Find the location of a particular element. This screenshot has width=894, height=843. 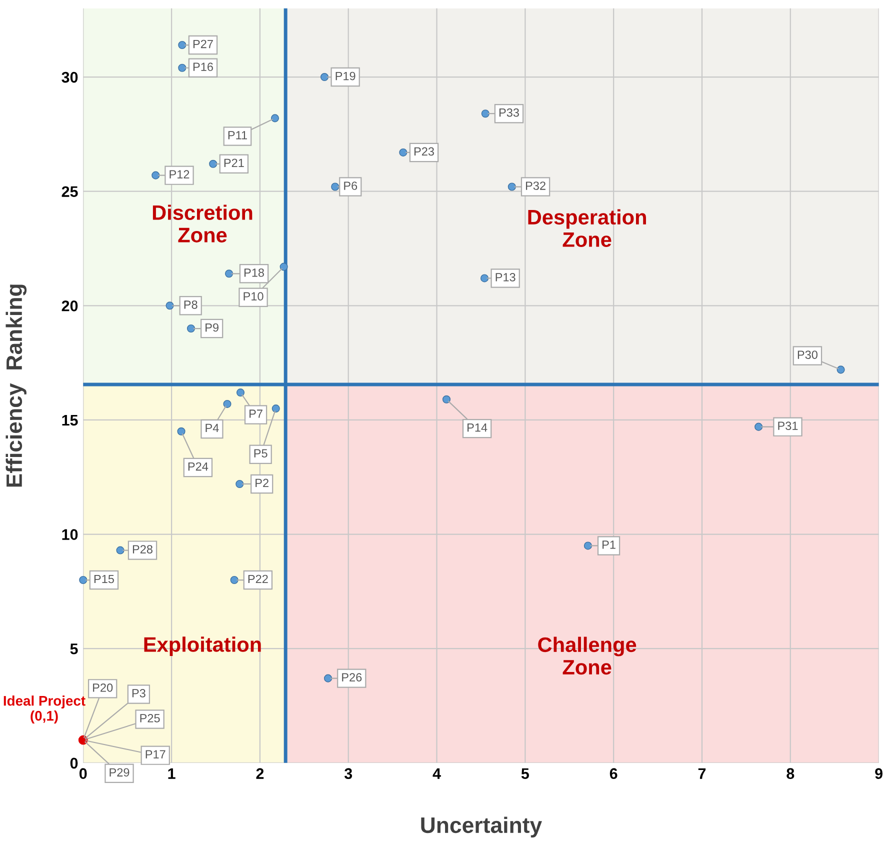

annotation: P14 is located at coordinates (478, 427).